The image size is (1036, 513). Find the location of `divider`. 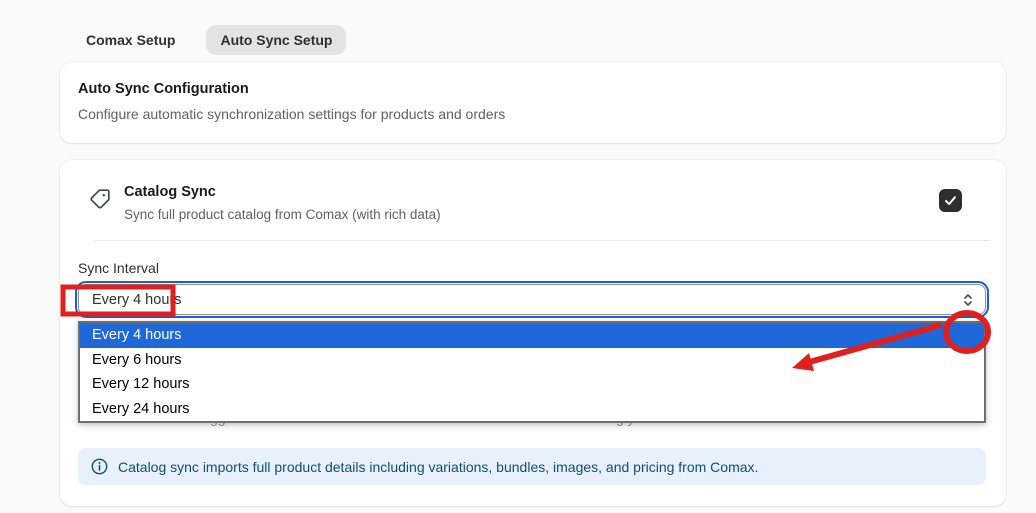

divider is located at coordinates (542, 240).